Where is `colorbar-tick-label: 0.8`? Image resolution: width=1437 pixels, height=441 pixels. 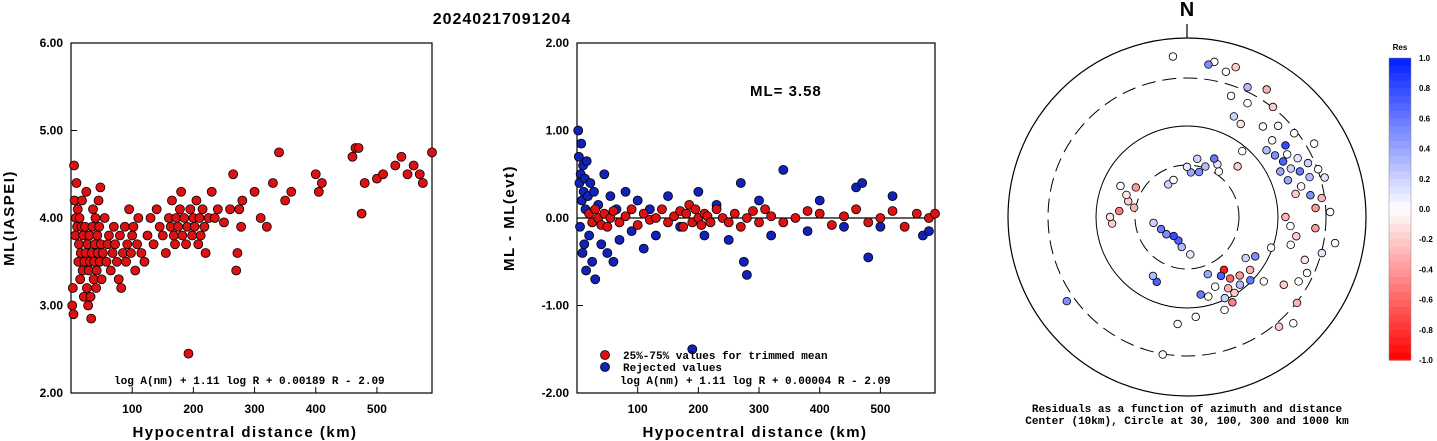 colorbar-tick-label: 0.8 is located at coordinates (1425, 88).